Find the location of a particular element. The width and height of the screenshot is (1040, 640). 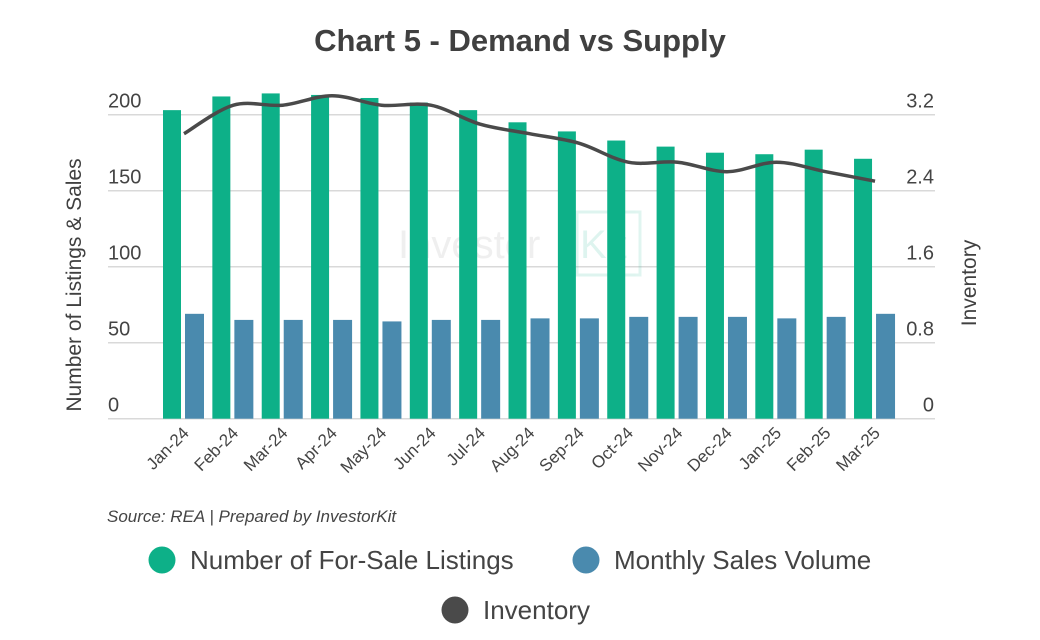

legend-label: Monthly Sales Volume is located at coordinates (742, 560).